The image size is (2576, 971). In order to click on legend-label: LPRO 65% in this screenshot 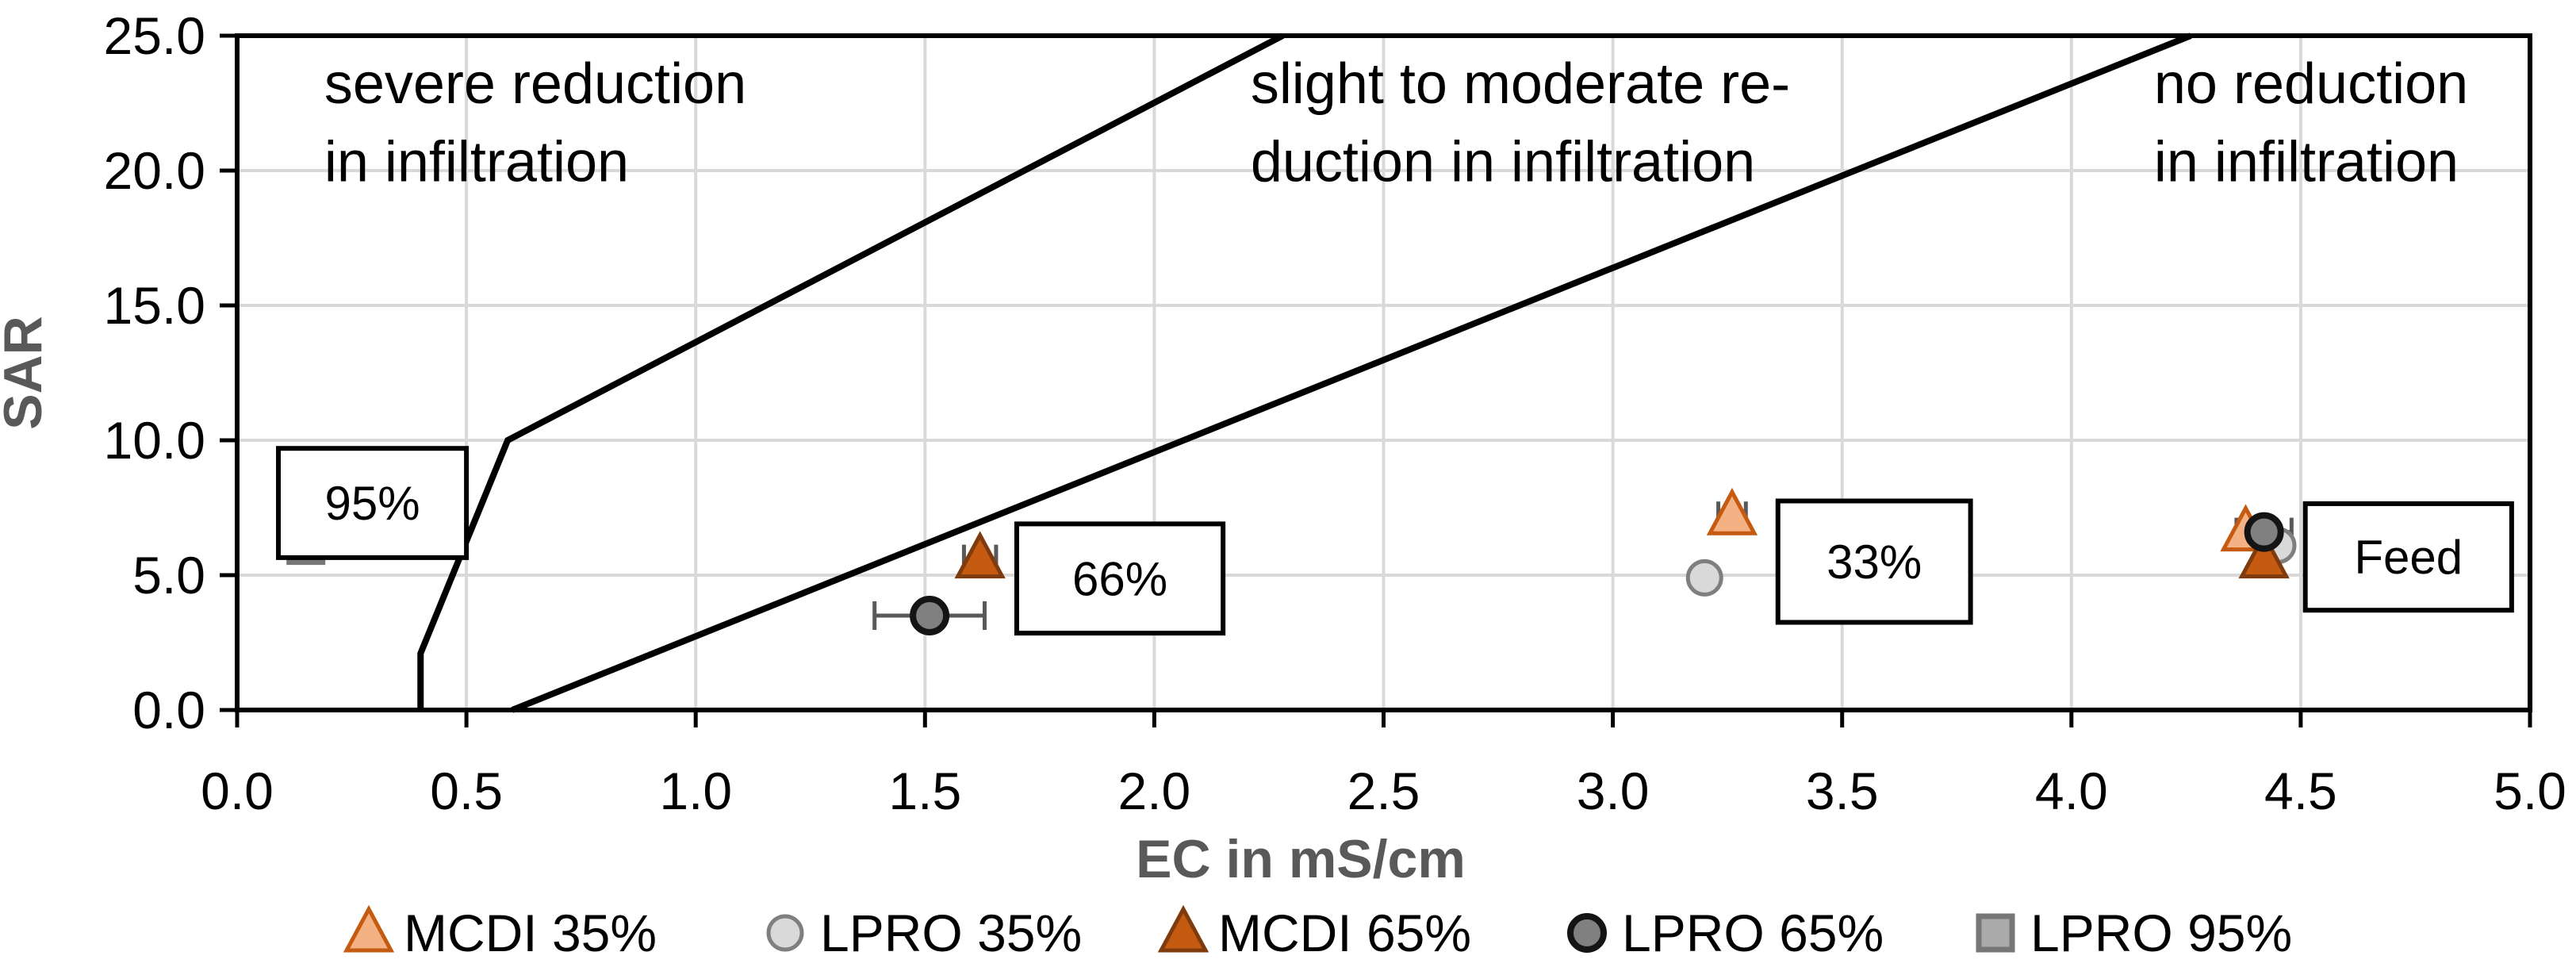, I will do `click(1753, 933)`.